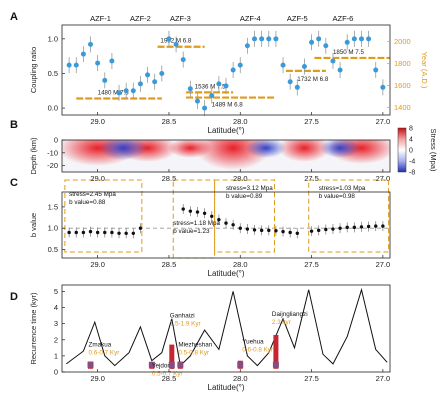  What do you see at coordinates (33, 225) in the screenshot?
I see `y-axis-label: b value` at bounding box center [33, 225].